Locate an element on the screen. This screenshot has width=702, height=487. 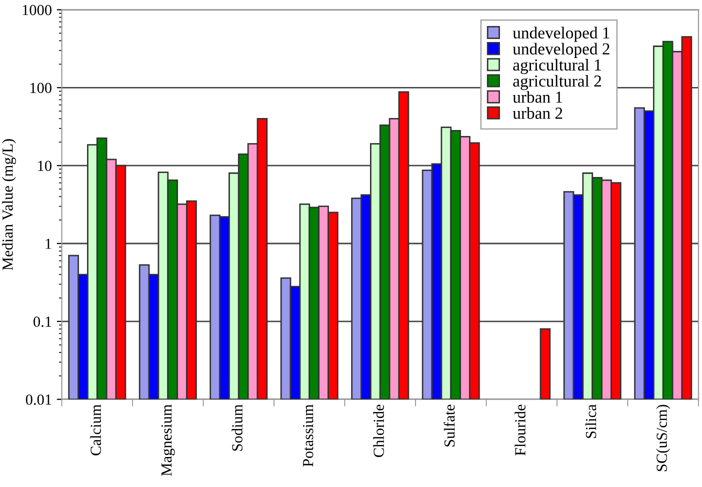
y-tick-label: 100 is located at coordinates (41, 88).